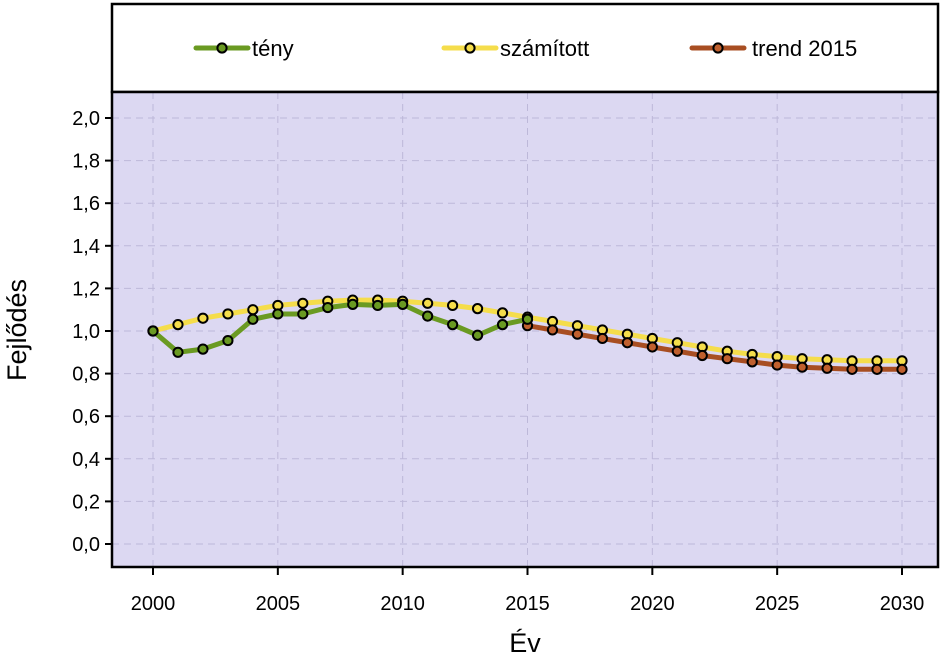  Describe the element at coordinates (17, 330) in the screenshot. I see `y-axis-title: Fejlődés` at that location.